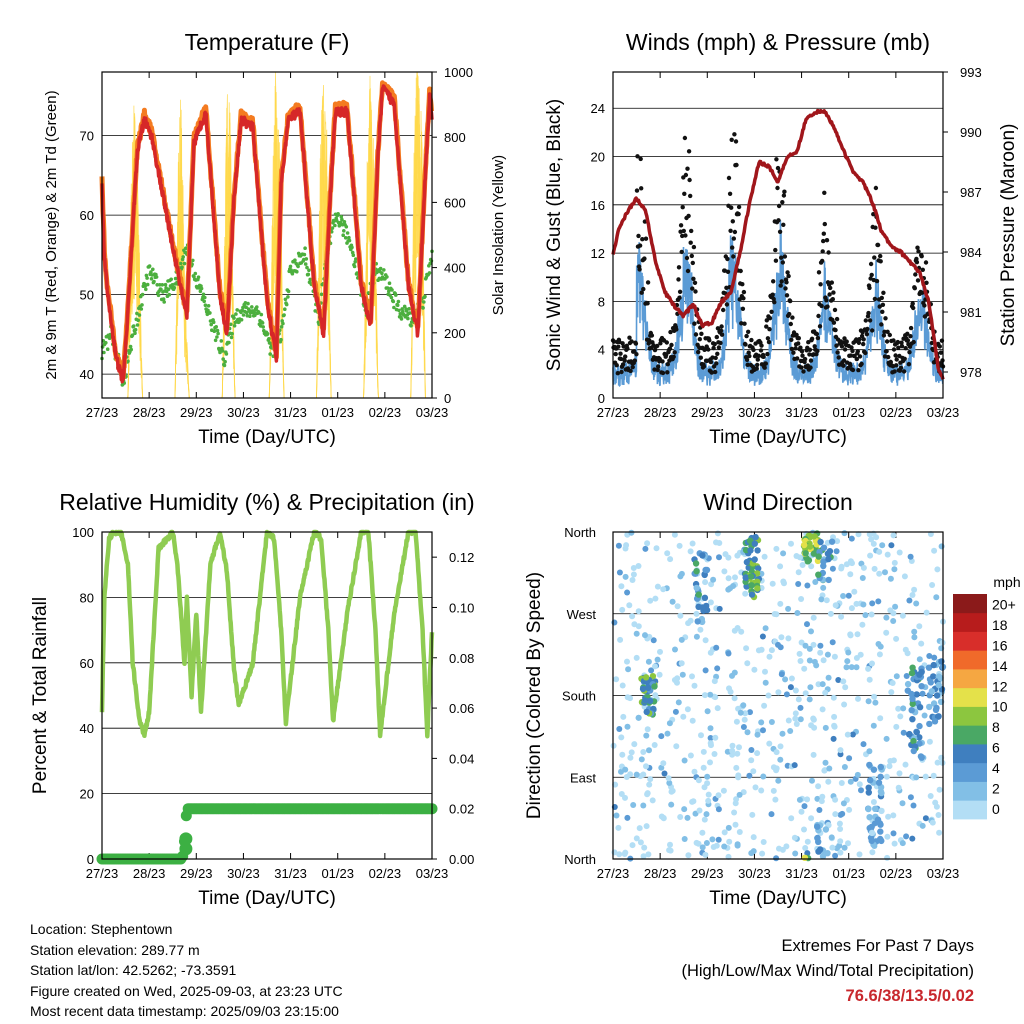  I want to click on y-axis-label: Sonic Wind & Gust (Blue, Black), so click(554, 235).